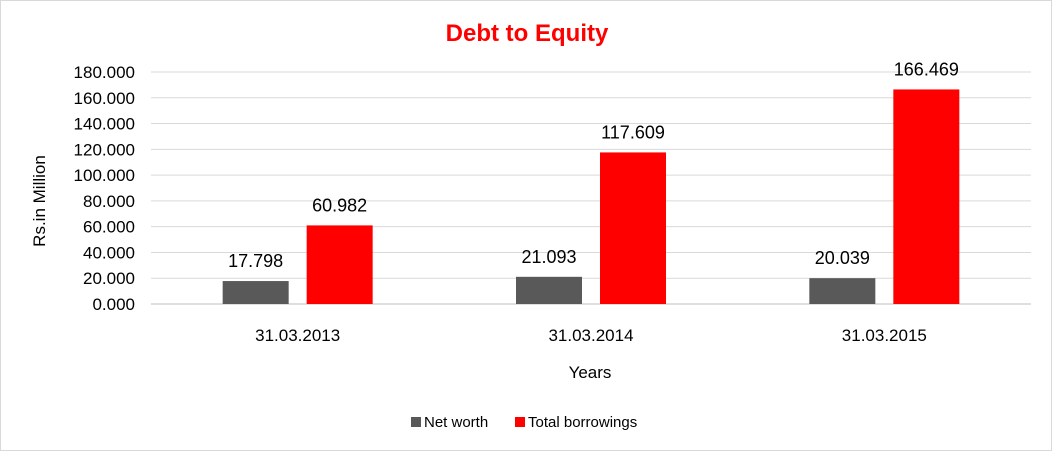 Image resolution: width=1052 pixels, height=452 pixels. I want to click on y-axis-title: Rs.in Million, so click(39, 201).